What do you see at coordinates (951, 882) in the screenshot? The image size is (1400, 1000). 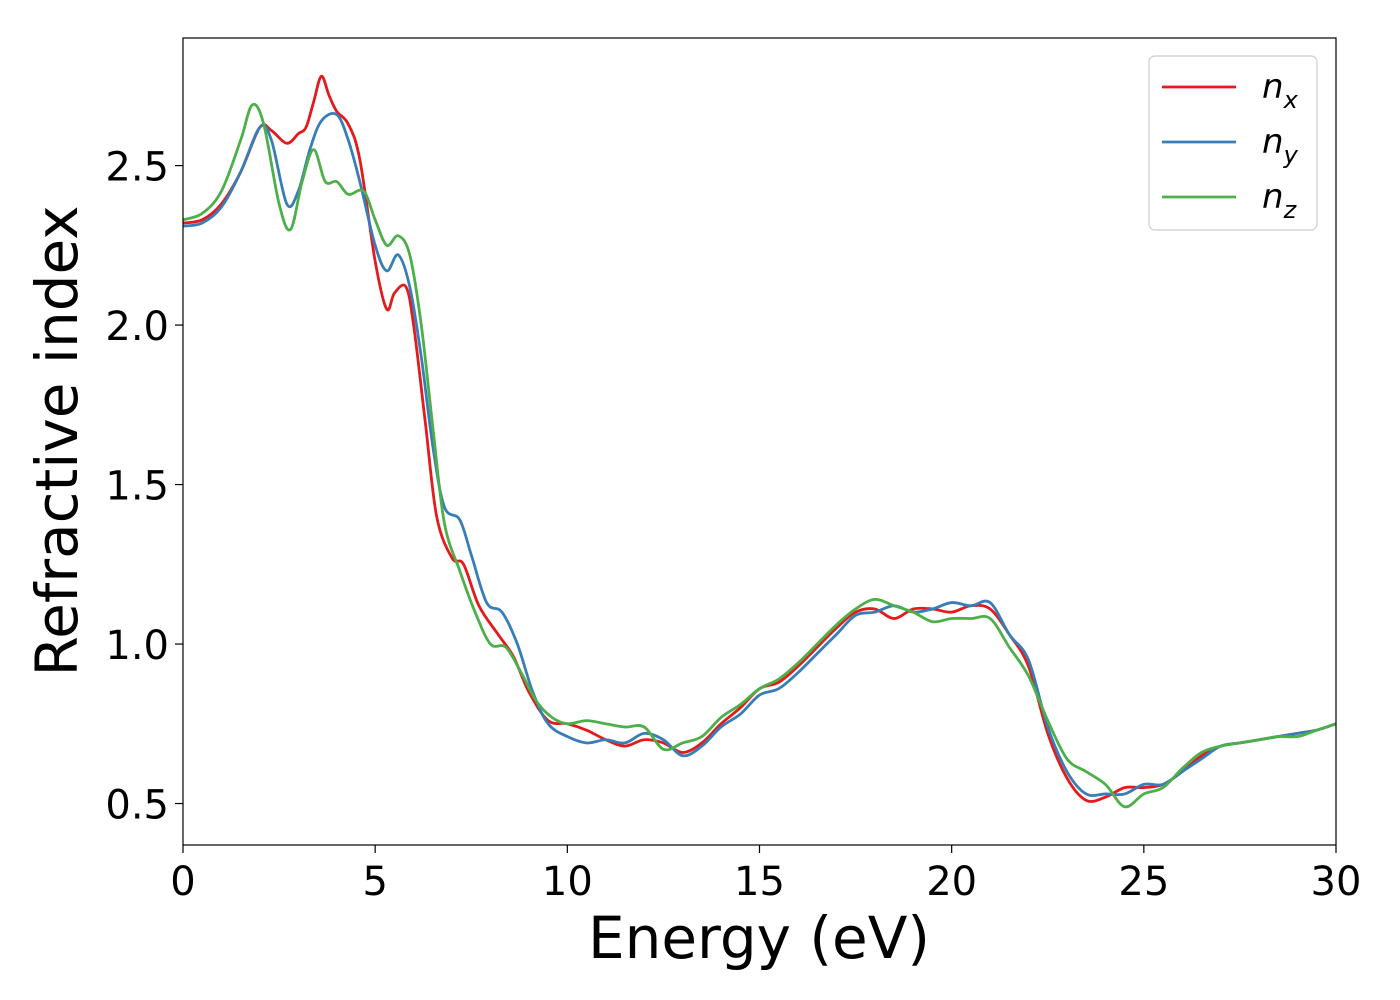 I see `x-tick-label: 20` at bounding box center [951, 882].